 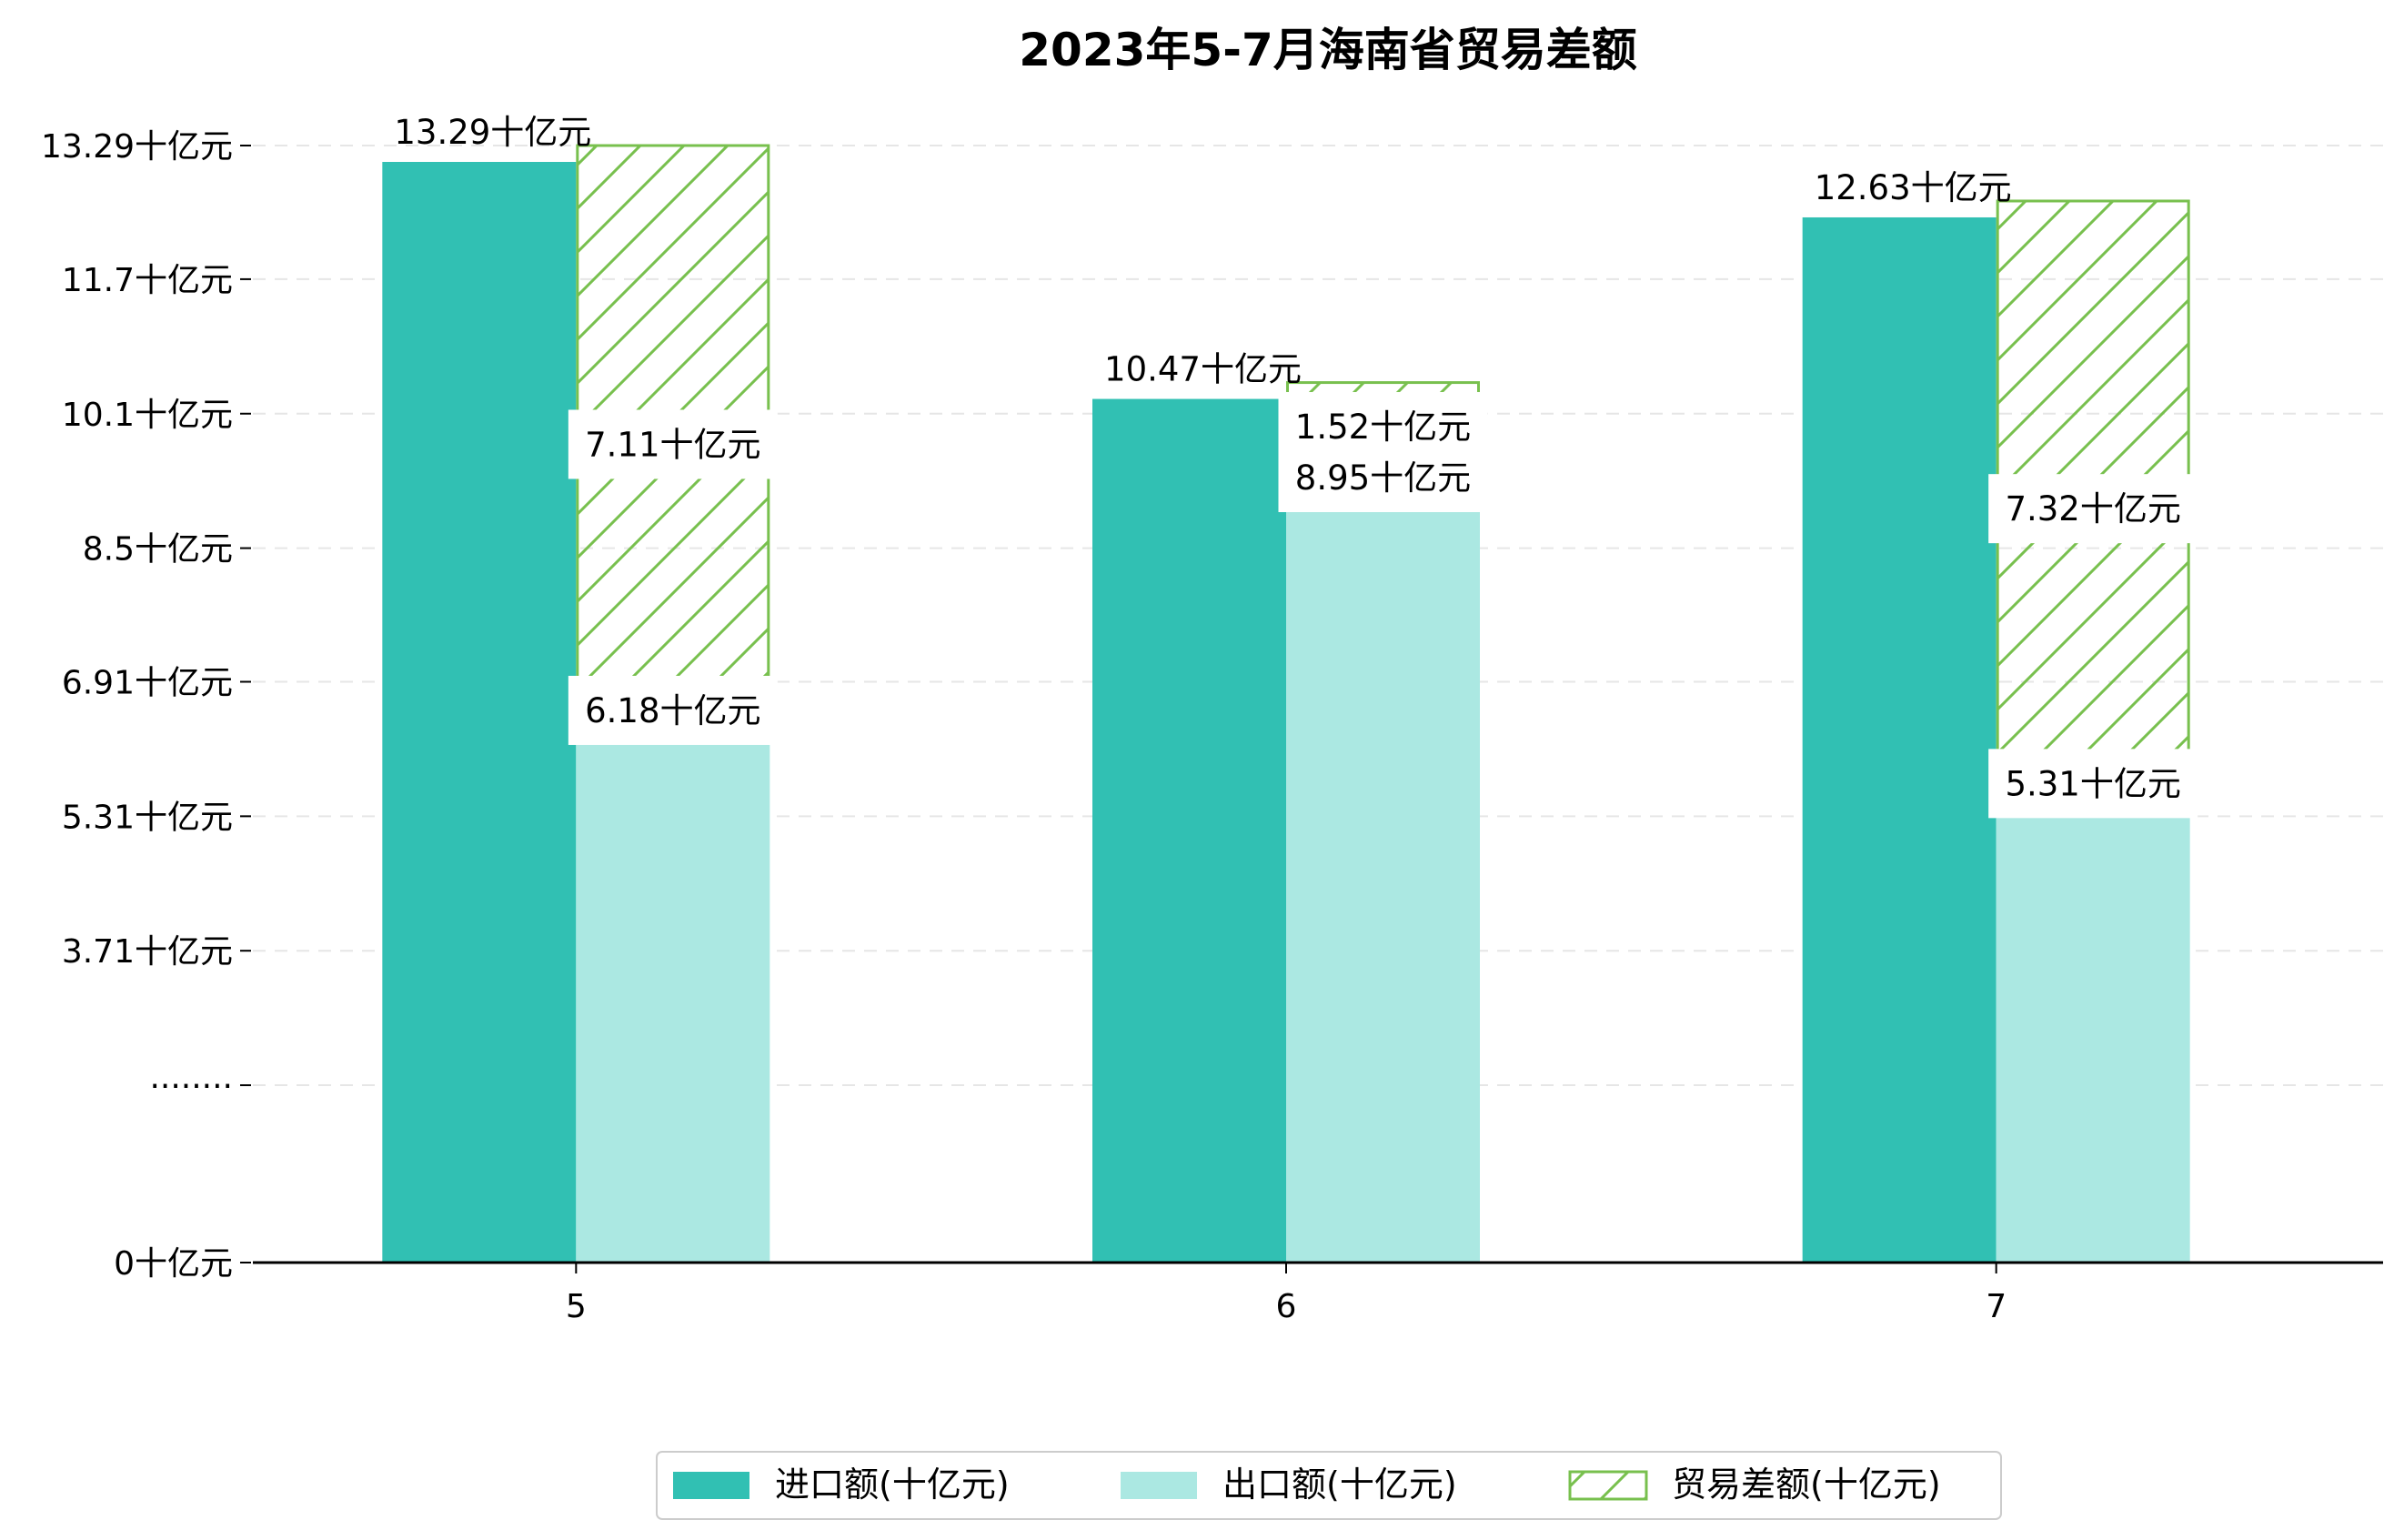 What do you see at coordinates (892, 1485) in the screenshot?
I see `legend-label-import: 进口额(十亿元)` at bounding box center [892, 1485].